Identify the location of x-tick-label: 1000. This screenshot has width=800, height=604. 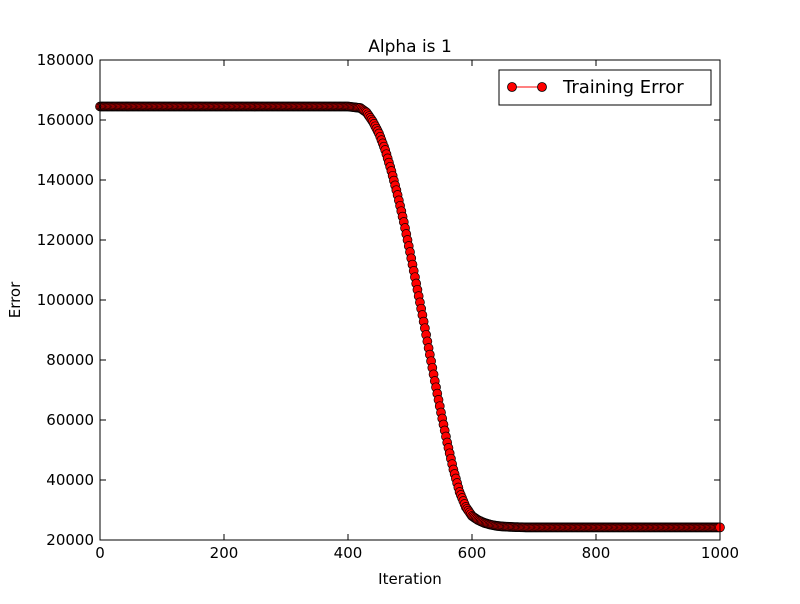
(720, 553).